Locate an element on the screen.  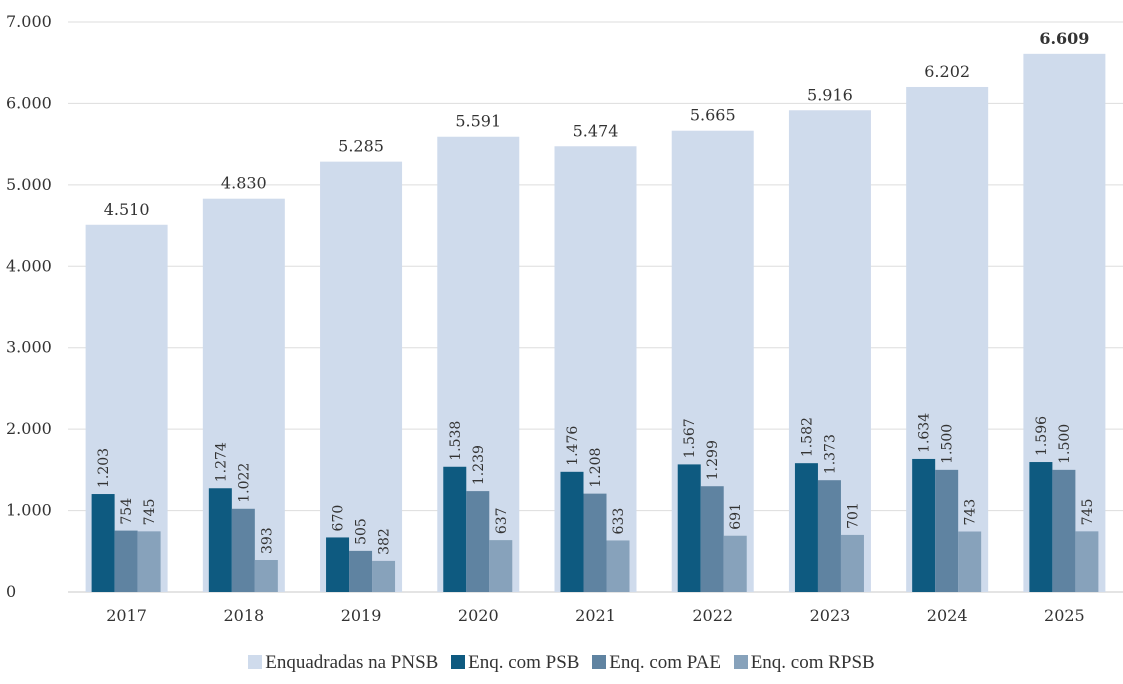
data-label-rpsb: 691 is located at coordinates (736, 516).